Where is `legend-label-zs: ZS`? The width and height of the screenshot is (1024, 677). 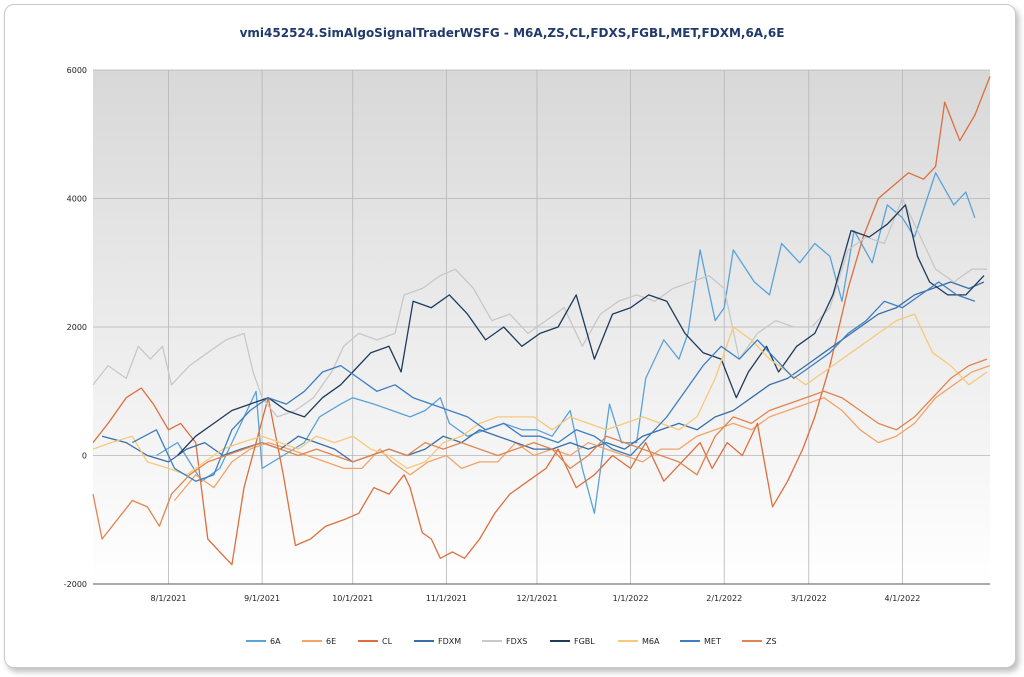 legend-label-zs: ZS is located at coordinates (771, 641).